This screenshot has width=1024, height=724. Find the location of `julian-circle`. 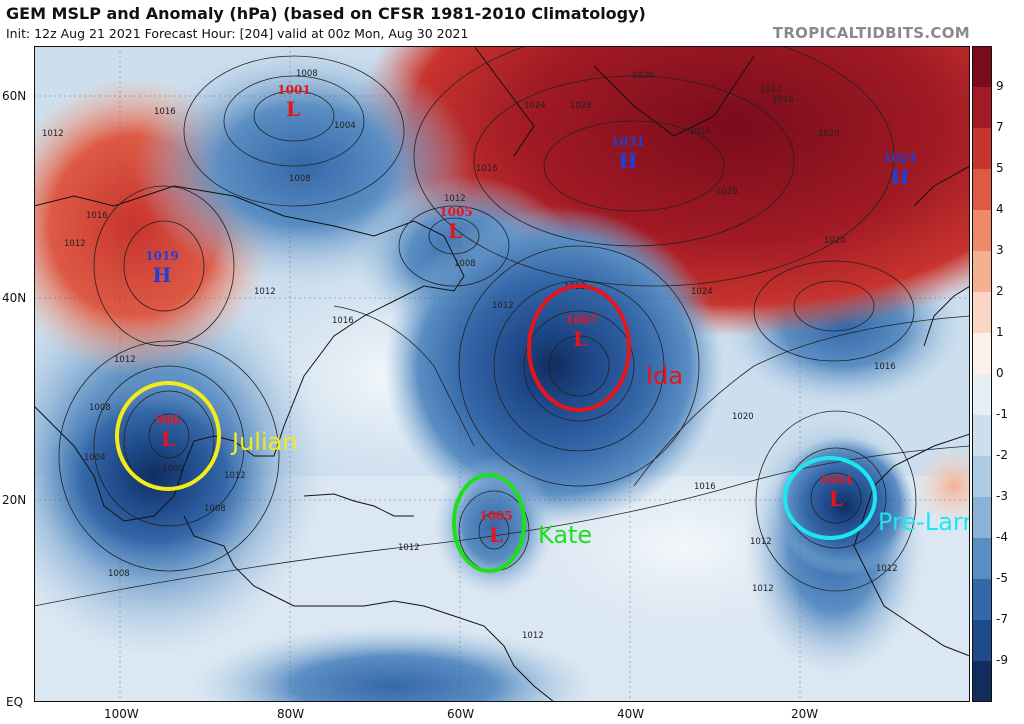

julian-circle is located at coordinates (168, 436).